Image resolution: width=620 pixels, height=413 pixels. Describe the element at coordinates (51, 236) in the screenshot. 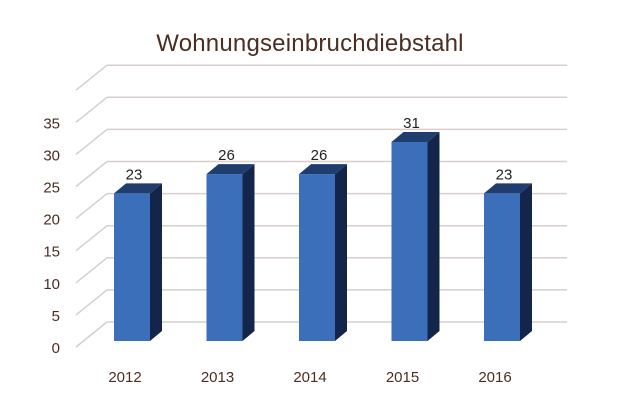

I see `y-axis: 0 5 10 15 20 25 30 35` at that location.